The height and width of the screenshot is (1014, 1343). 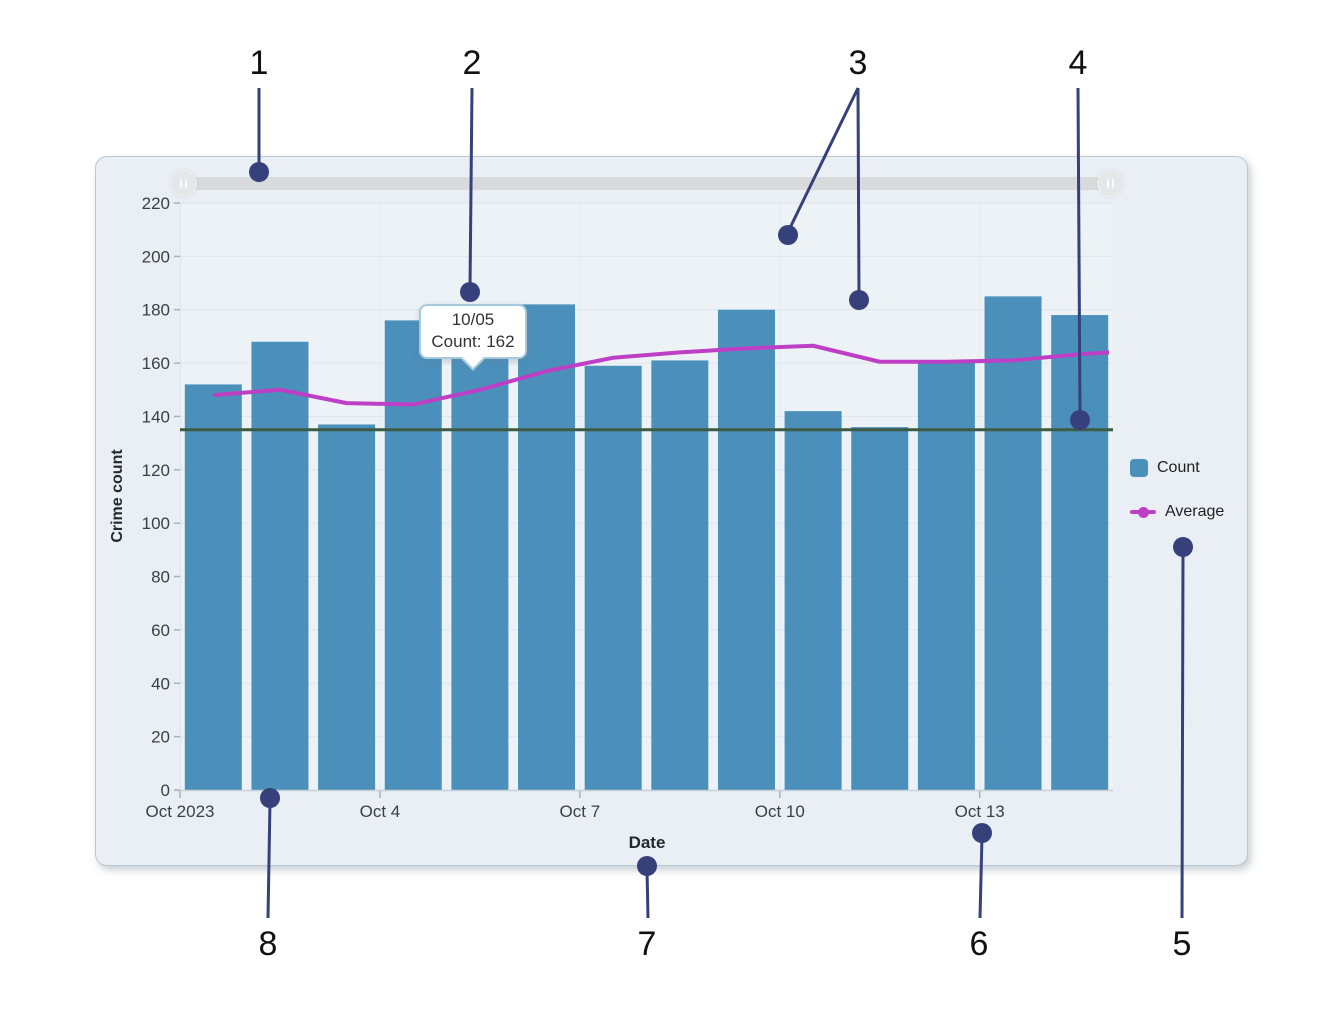 What do you see at coordinates (647, 183) in the screenshot?
I see `time-range-slider-track` at bounding box center [647, 183].